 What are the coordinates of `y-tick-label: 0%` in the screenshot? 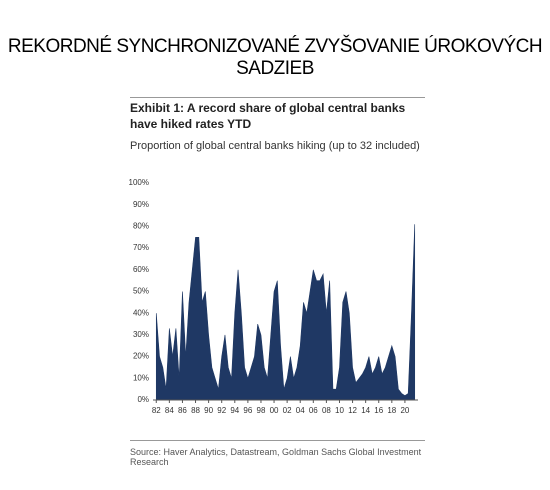 It's located at (143, 399).